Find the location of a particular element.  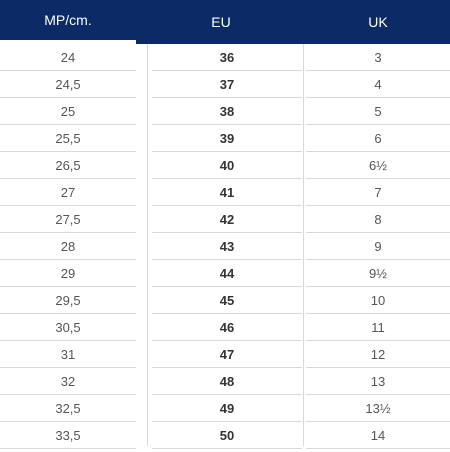

uk-cell: 9½ is located at coordinates (378, 273).